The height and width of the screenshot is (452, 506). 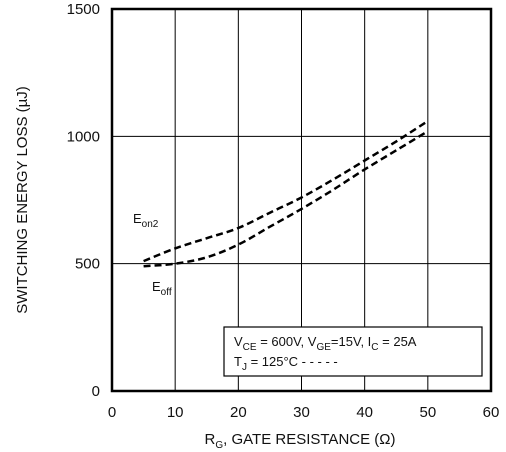 I want to click on y-tick-label: 1000, so click(x=83, y=136).